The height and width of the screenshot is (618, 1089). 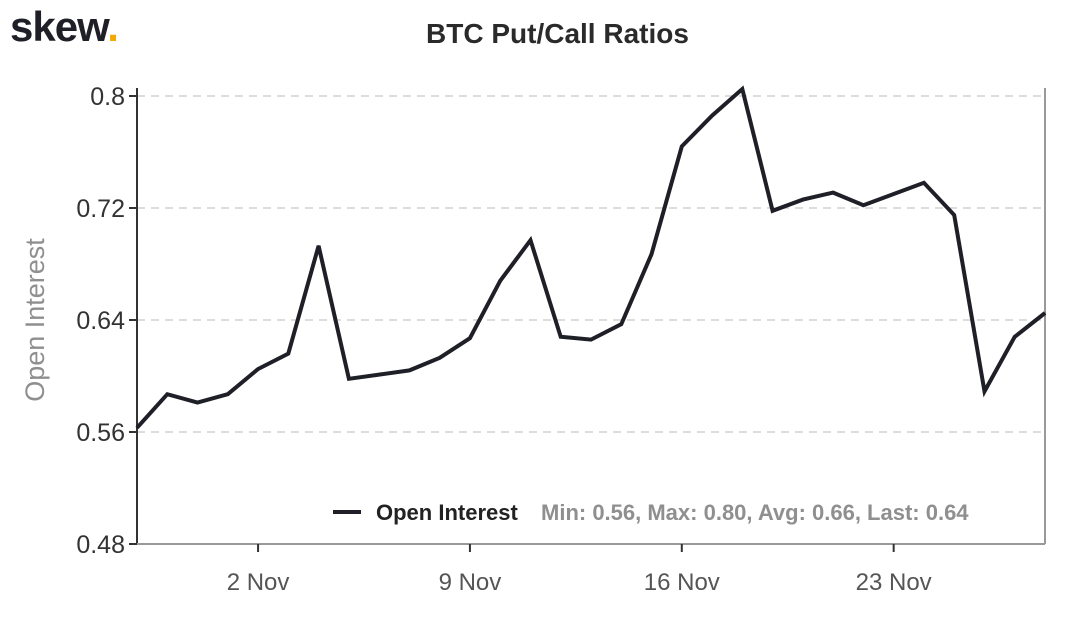 I want to click on chart-title: BTC Put/Call Ratios, so click(x=557, y=33).